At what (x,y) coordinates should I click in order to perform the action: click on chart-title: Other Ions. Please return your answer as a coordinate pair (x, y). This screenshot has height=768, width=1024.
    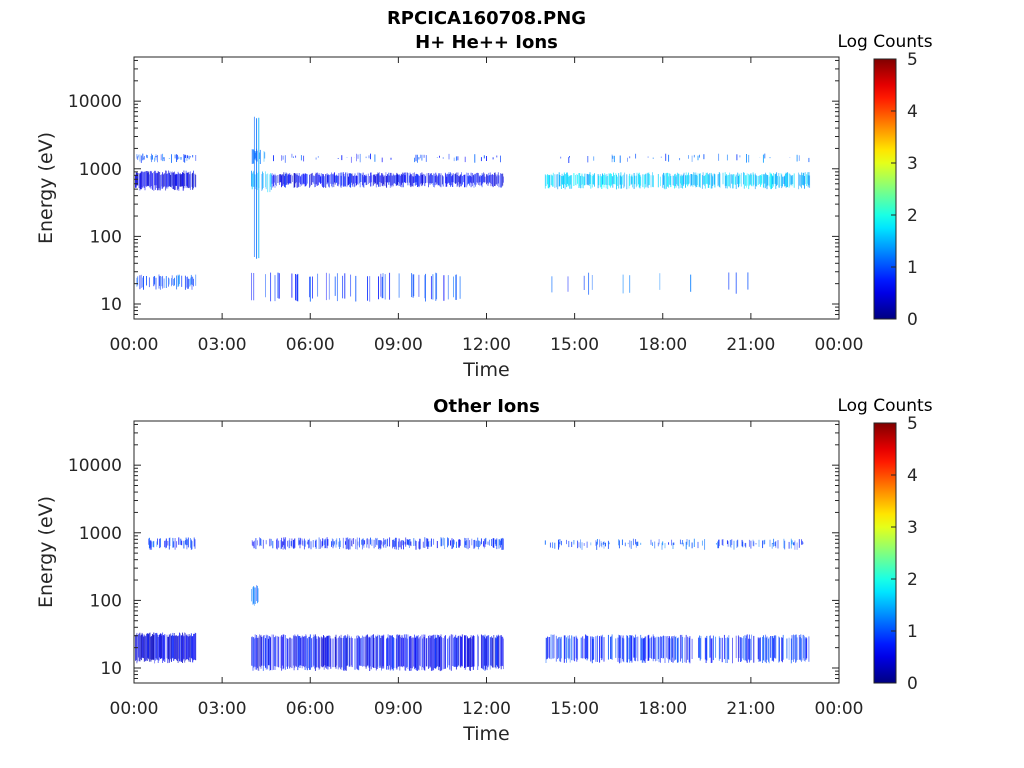
    Looking at the image, I should click on (486, 406).